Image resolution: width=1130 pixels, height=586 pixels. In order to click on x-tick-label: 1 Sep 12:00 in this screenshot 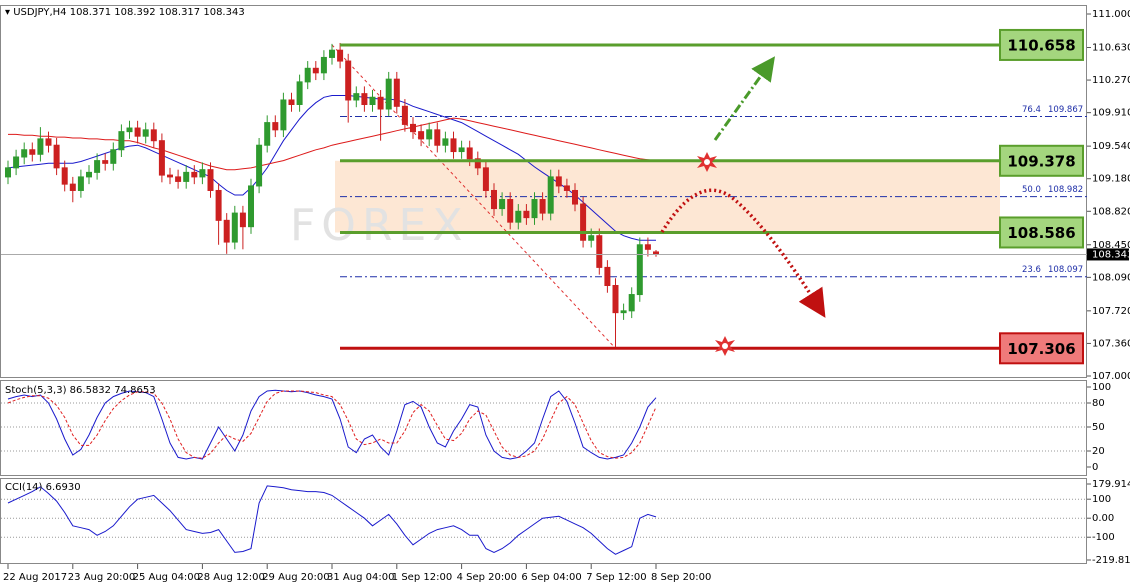, I will do `click(422, 577)`.